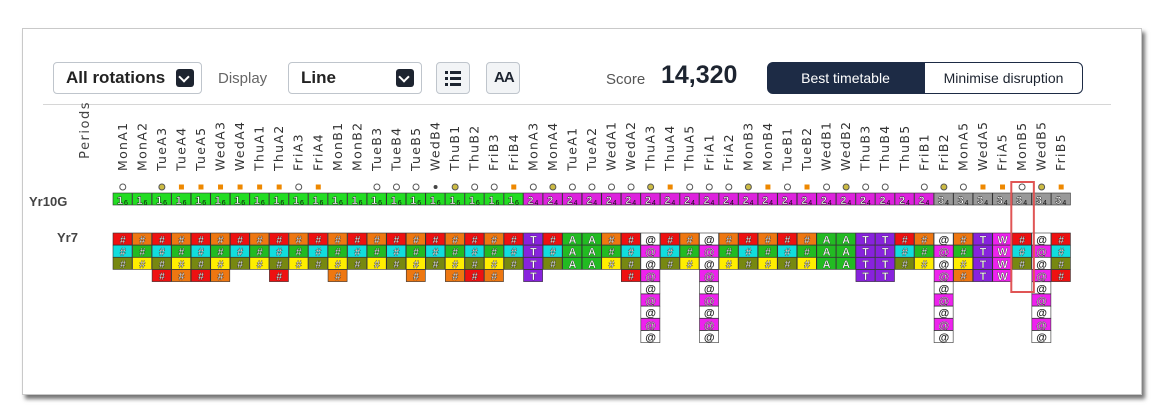 Image resolution: width=1168 pixels, height=419 pixels. I want to click on best-timetable-button: Best timetable, so click(845, 78).